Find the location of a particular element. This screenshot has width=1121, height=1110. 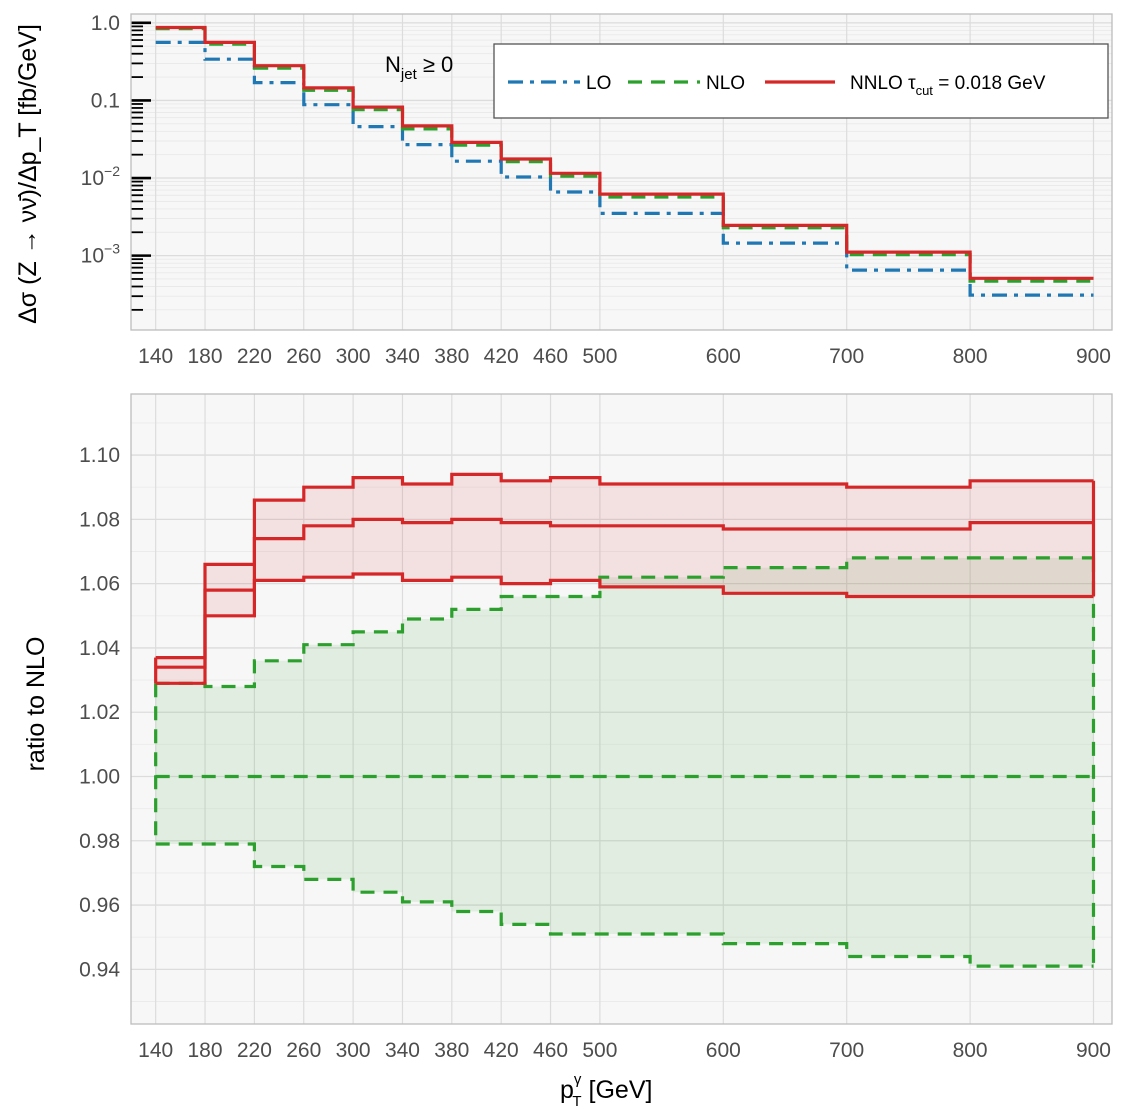

bottom-y-tick-label: 1.10 is located at coordinates (99, 455).